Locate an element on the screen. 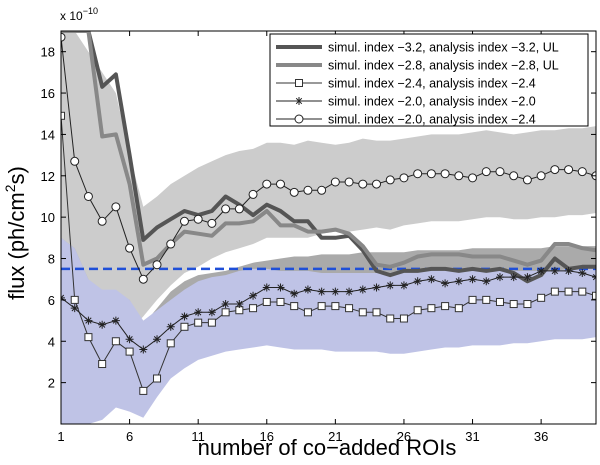 The width and height of the screenshot is (600, 465). y-tick-label: 10 is located at coordinates (48, 217).